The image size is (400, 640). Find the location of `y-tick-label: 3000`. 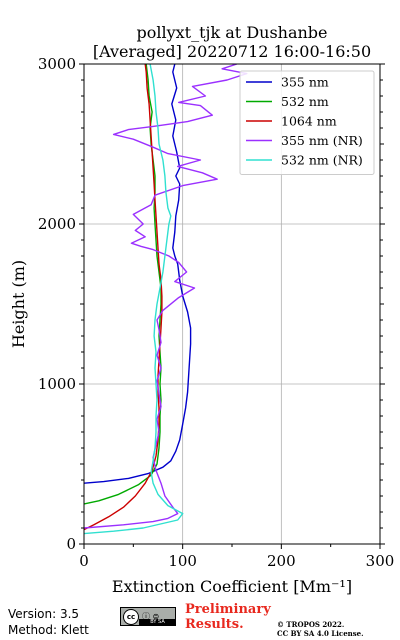

y-tick-label: 3000 is located at coordinates (57, 64).